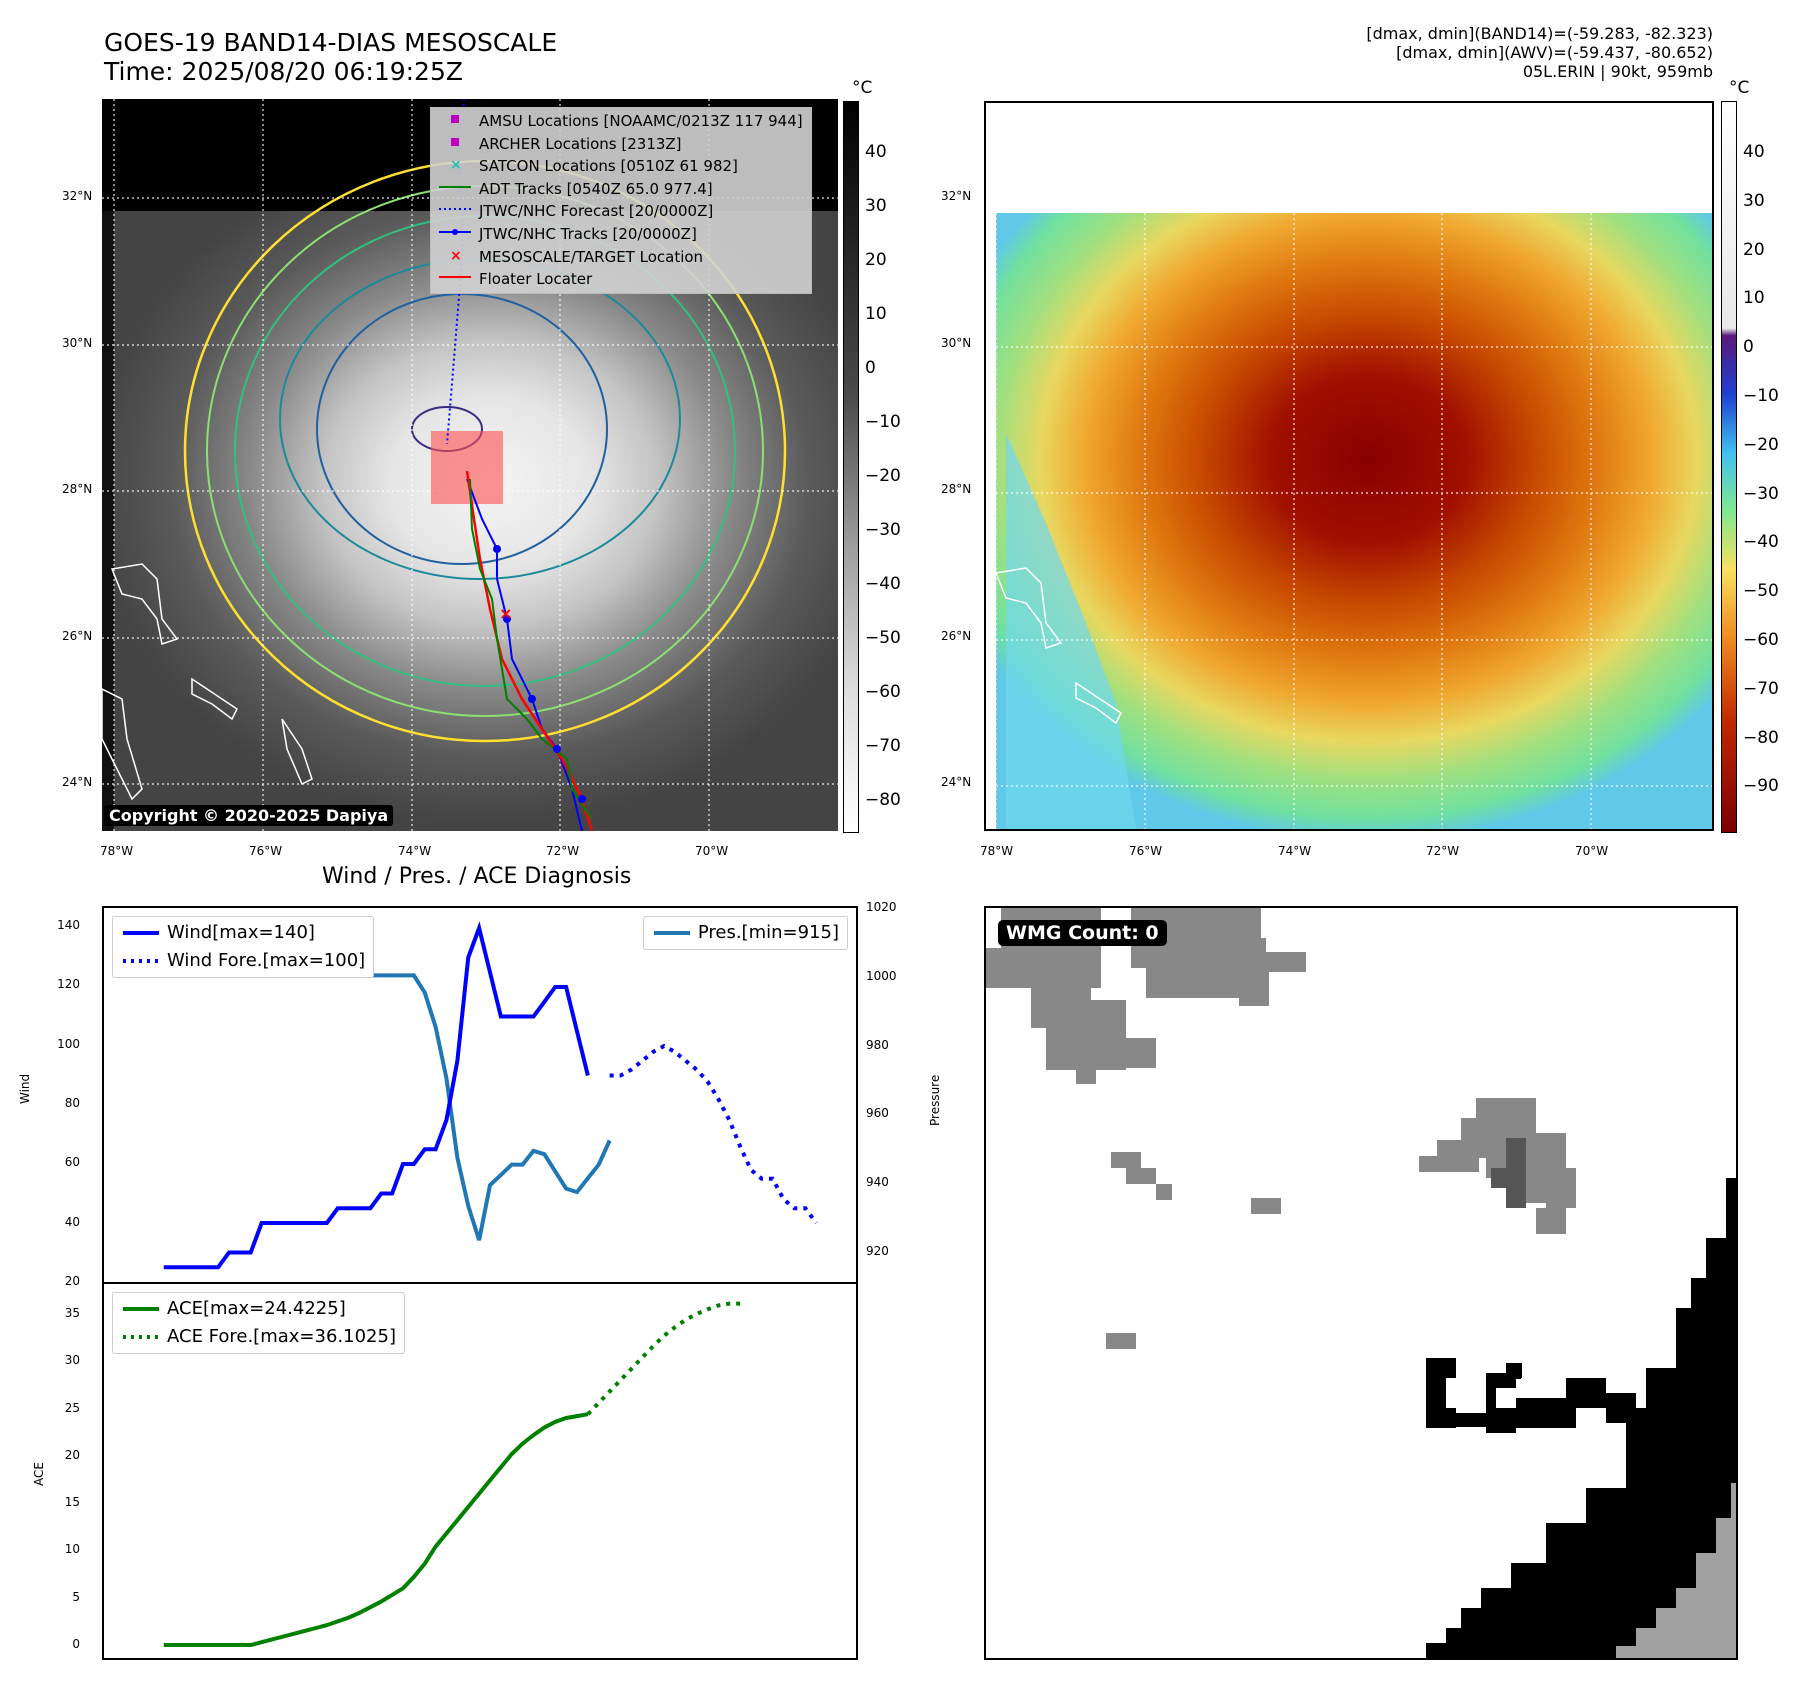 Image resolution: width=1797 pixels, height=1690 pixels. What do you see at coordinates (415, 851) in the screenshot?
I see `lon-label: 74°W` at bounding box center [415, 851].